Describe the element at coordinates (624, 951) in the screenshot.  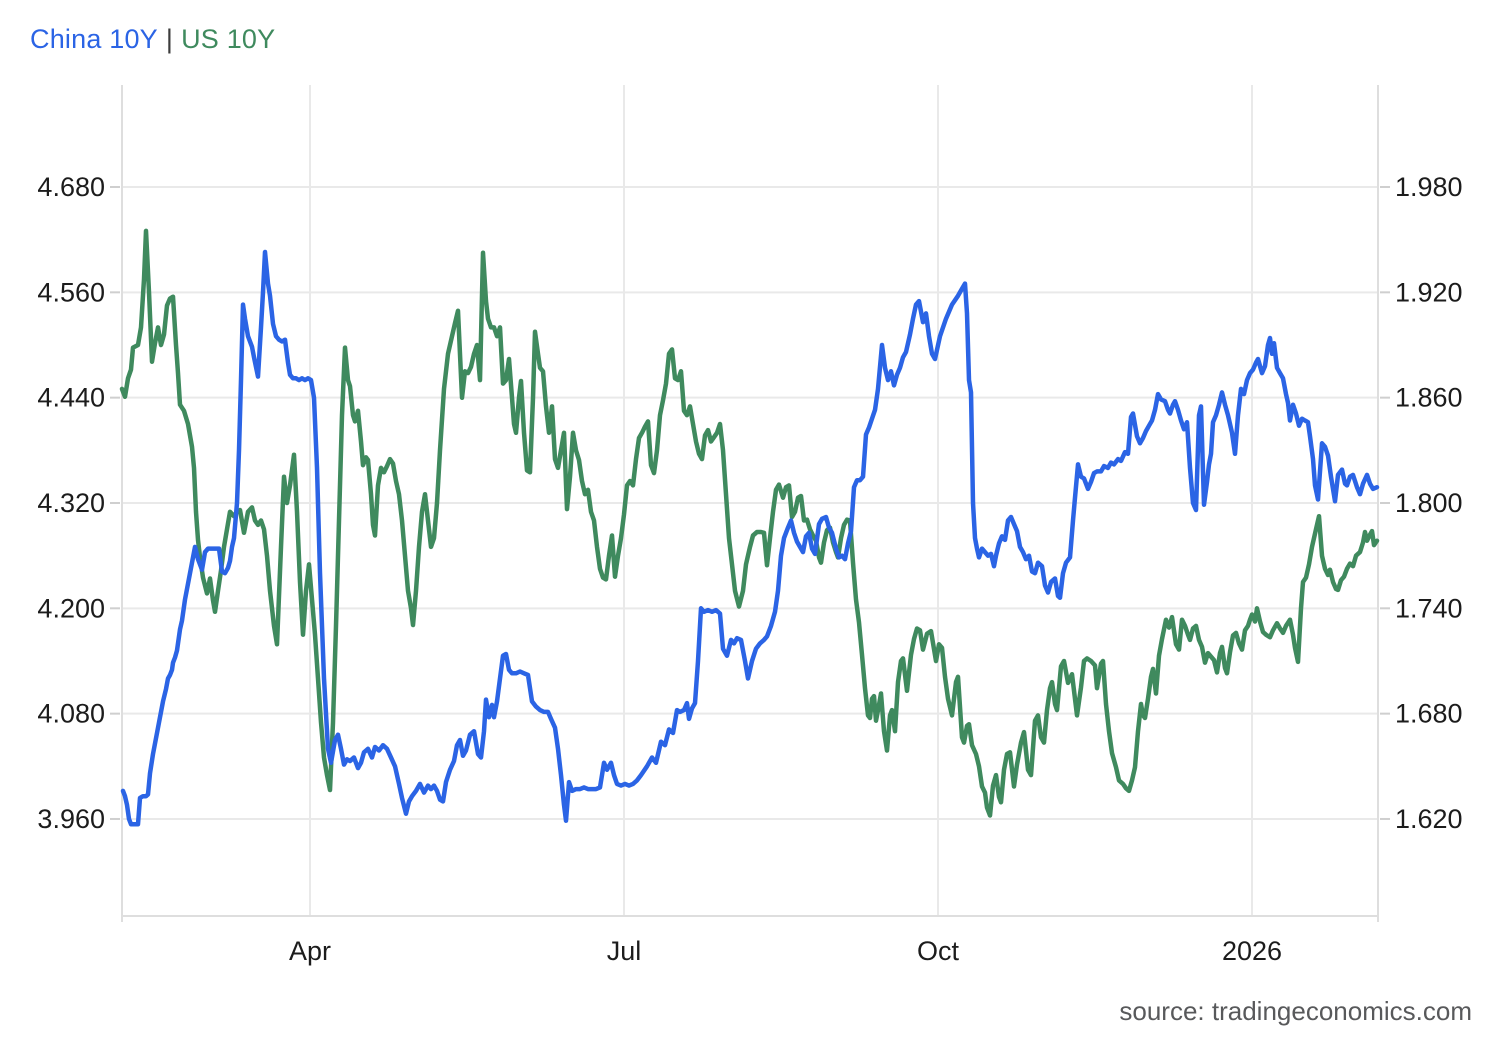
I see `x-axis-tick-label: Jul` at that location.